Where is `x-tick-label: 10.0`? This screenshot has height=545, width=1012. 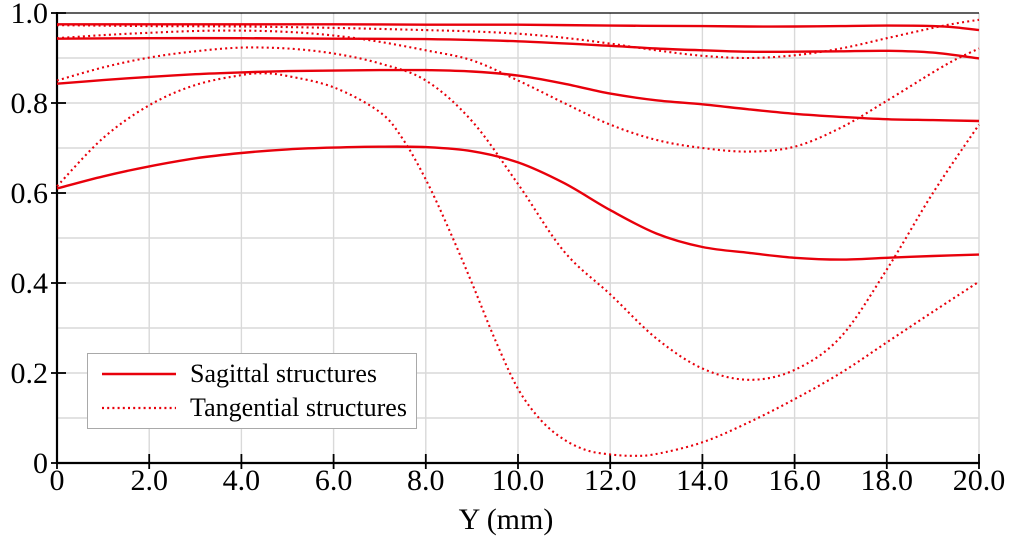 x-tick-label: 10.0 is located at coordinates (518, 480).